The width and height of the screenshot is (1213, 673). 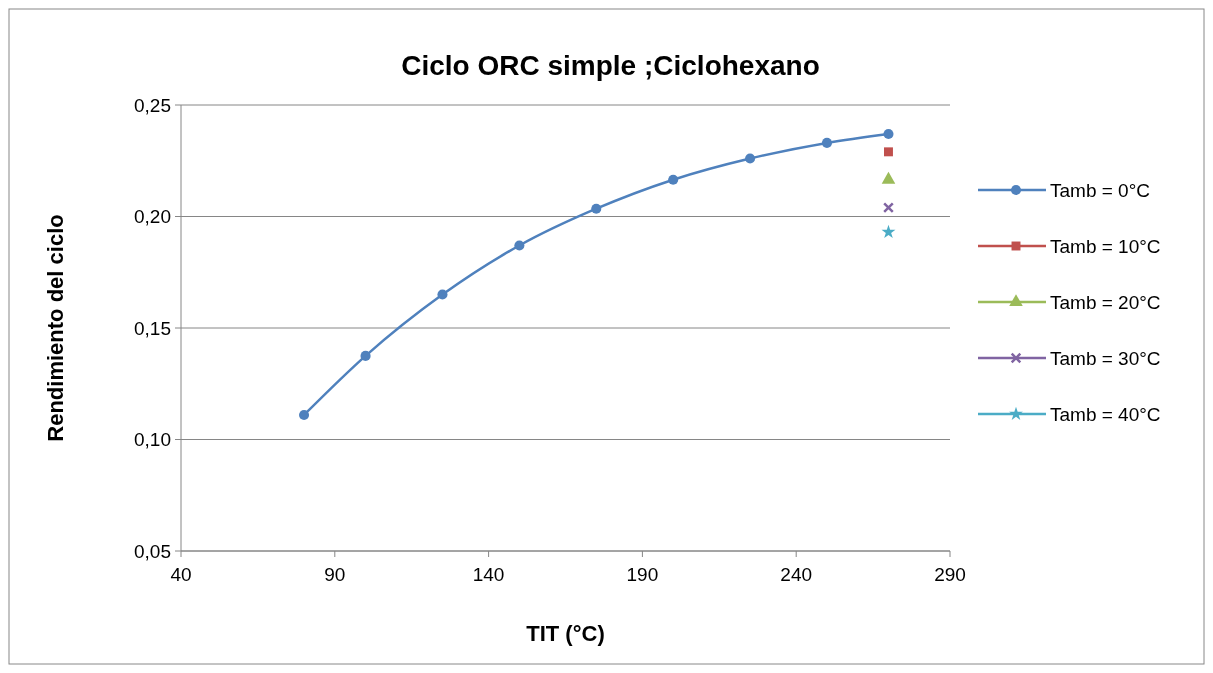 I want to click on chart-title: Ciclo ORC simple ;Ciclohexano, so click(x=610, y=65).